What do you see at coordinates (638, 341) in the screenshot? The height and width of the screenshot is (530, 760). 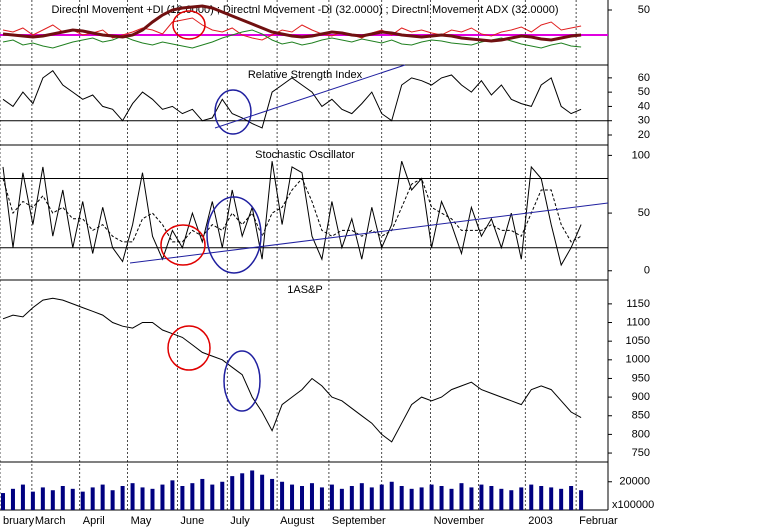 I see `y-tick-label: 1050` at bounding box center [638, 341].